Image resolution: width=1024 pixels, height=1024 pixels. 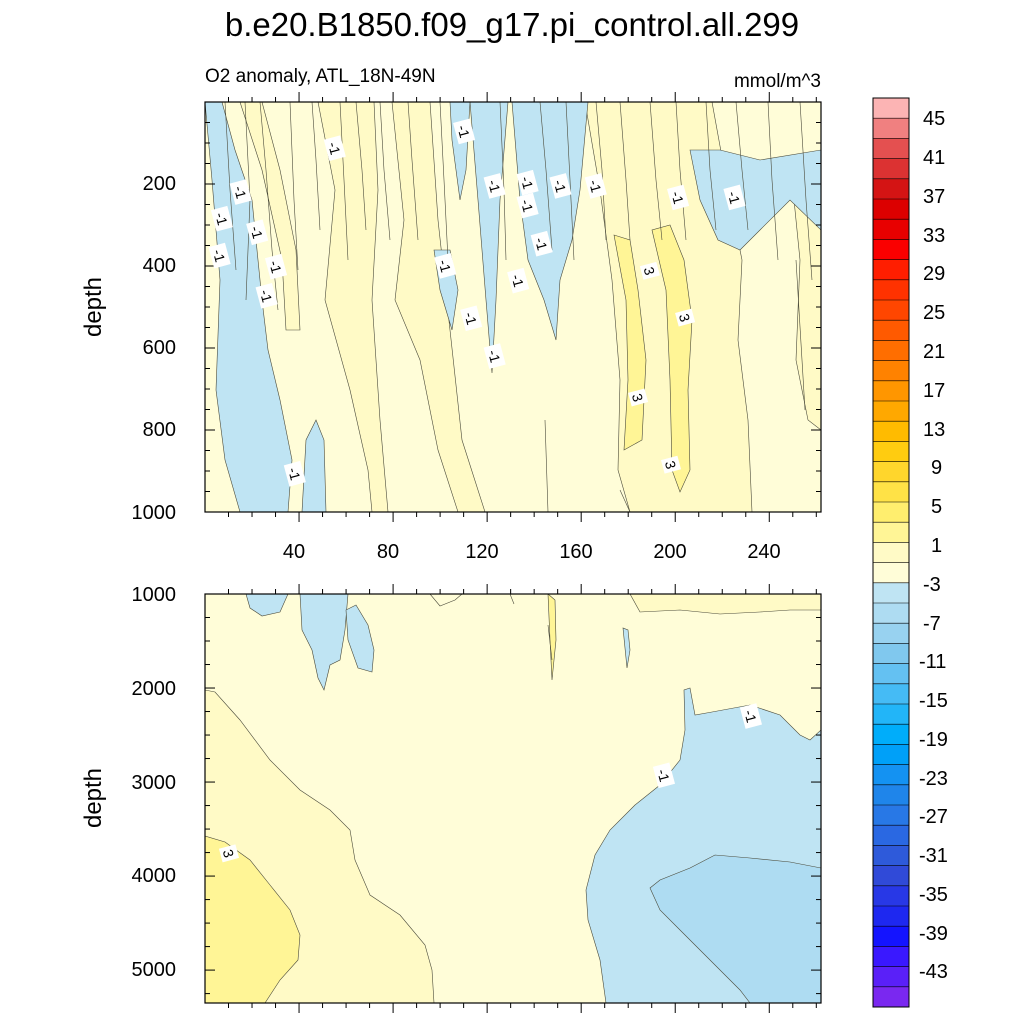 What do you see at coordinates (490, 783) in the screenshot?
I see `lower-contour-labels: 3 -1 -1` at bounding box center [490, 783].